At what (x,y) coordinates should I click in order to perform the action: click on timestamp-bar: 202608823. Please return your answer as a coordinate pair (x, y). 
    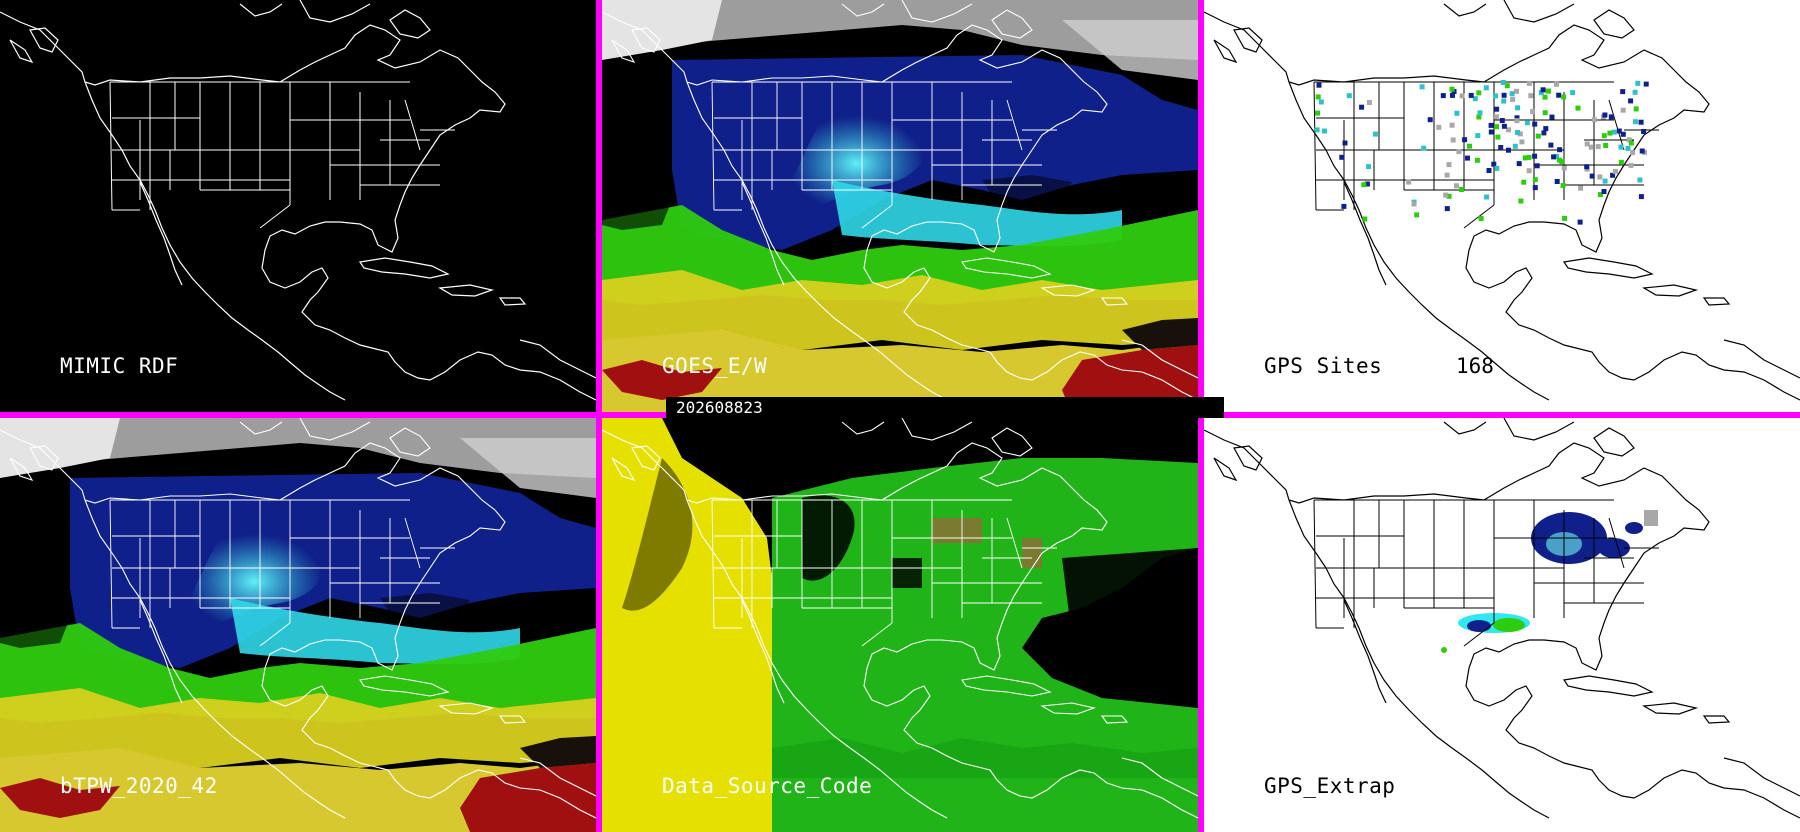
    Looking at the image, I should click on (945, 407).